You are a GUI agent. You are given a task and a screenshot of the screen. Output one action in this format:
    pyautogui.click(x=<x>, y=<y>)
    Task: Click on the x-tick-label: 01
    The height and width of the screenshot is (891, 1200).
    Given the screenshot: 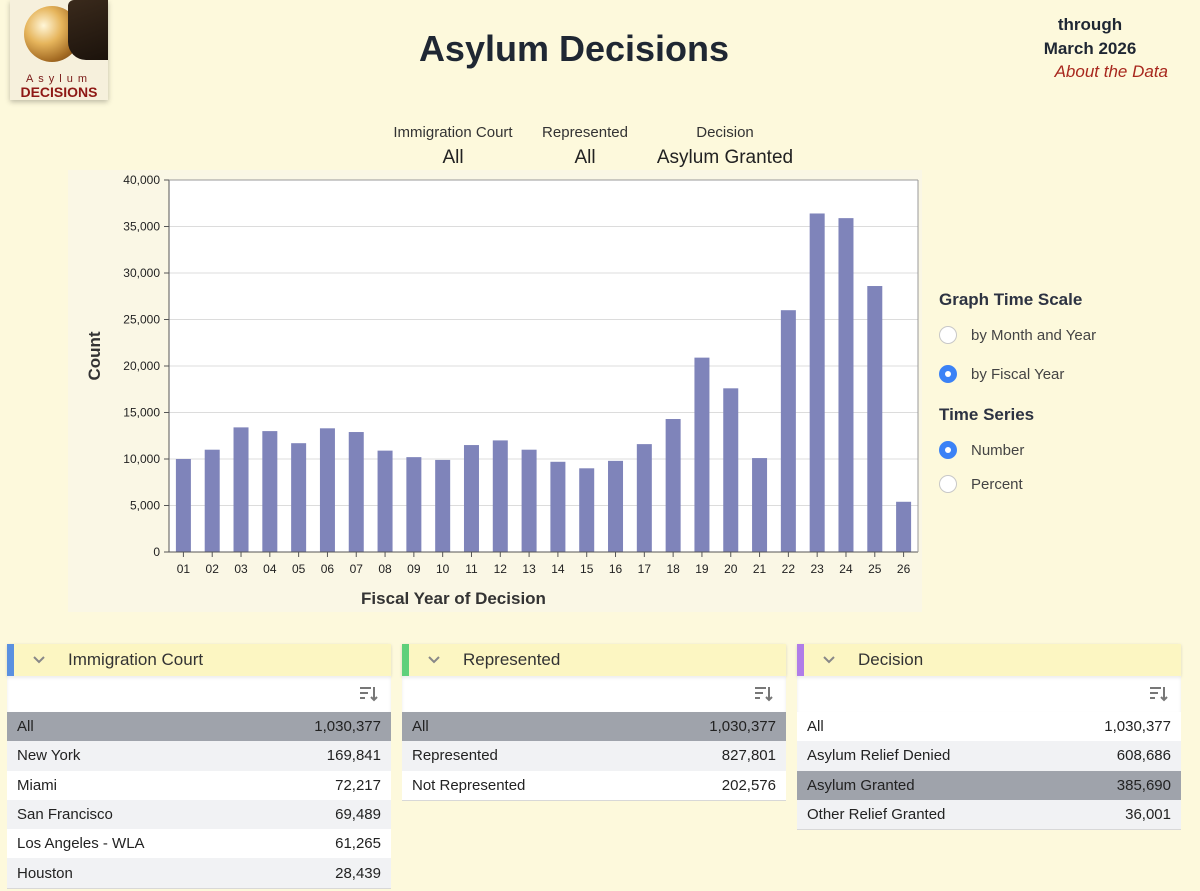 What is the action you would take?
    pyautogui.click(x=184, y=569)
    